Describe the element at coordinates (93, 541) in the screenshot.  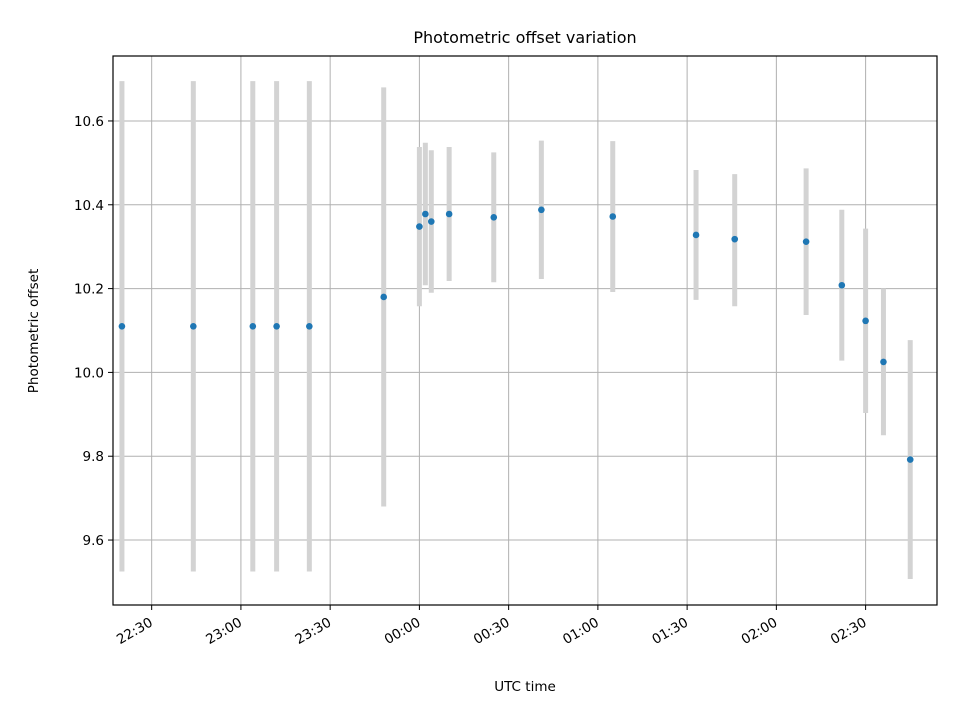
I see `y-tick-label: 9.6` at that location.